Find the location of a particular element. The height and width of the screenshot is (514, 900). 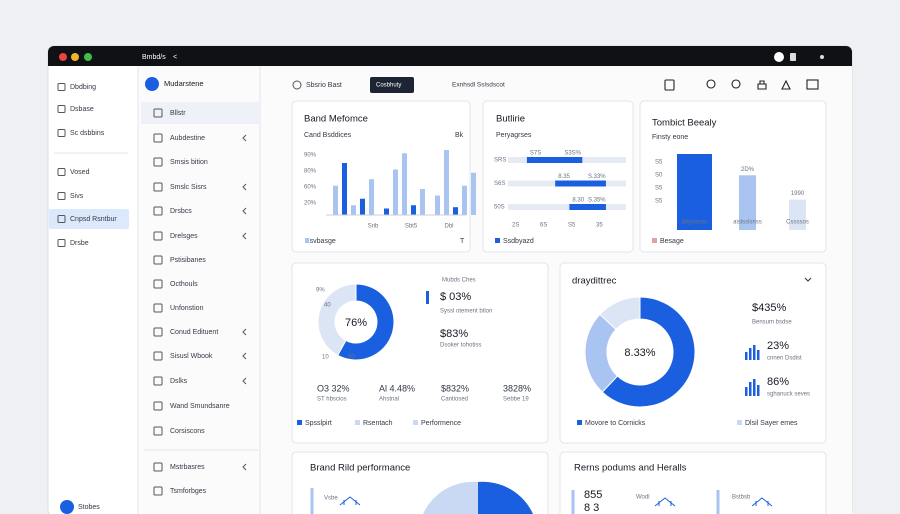

subnav-item: Smslc Sisrs is located at coordinates (188, 187).